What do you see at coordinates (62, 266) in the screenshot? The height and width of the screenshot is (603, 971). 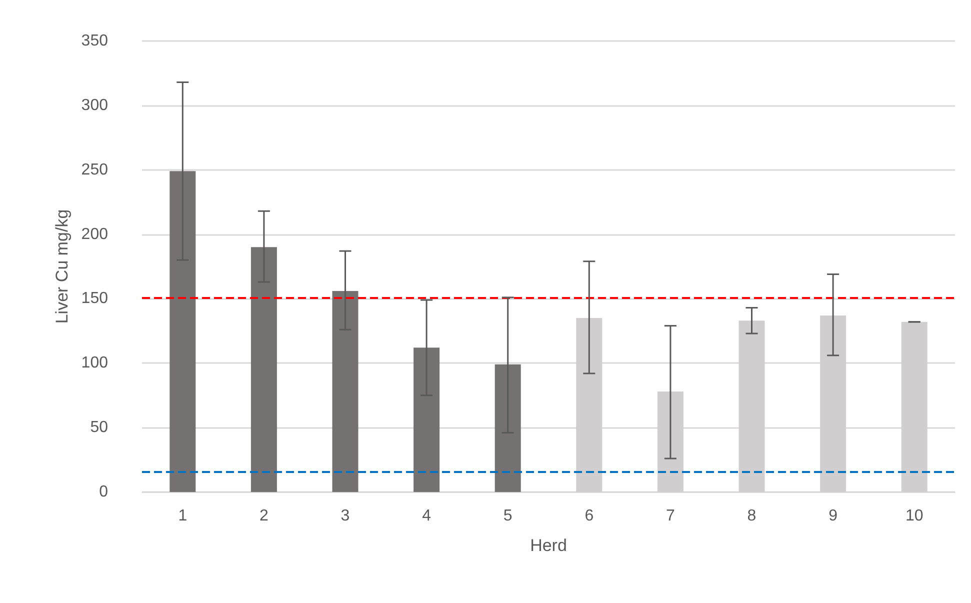 I see `y-axis-title: Liver Cu mg/kg` at bounding box center [62, 266].